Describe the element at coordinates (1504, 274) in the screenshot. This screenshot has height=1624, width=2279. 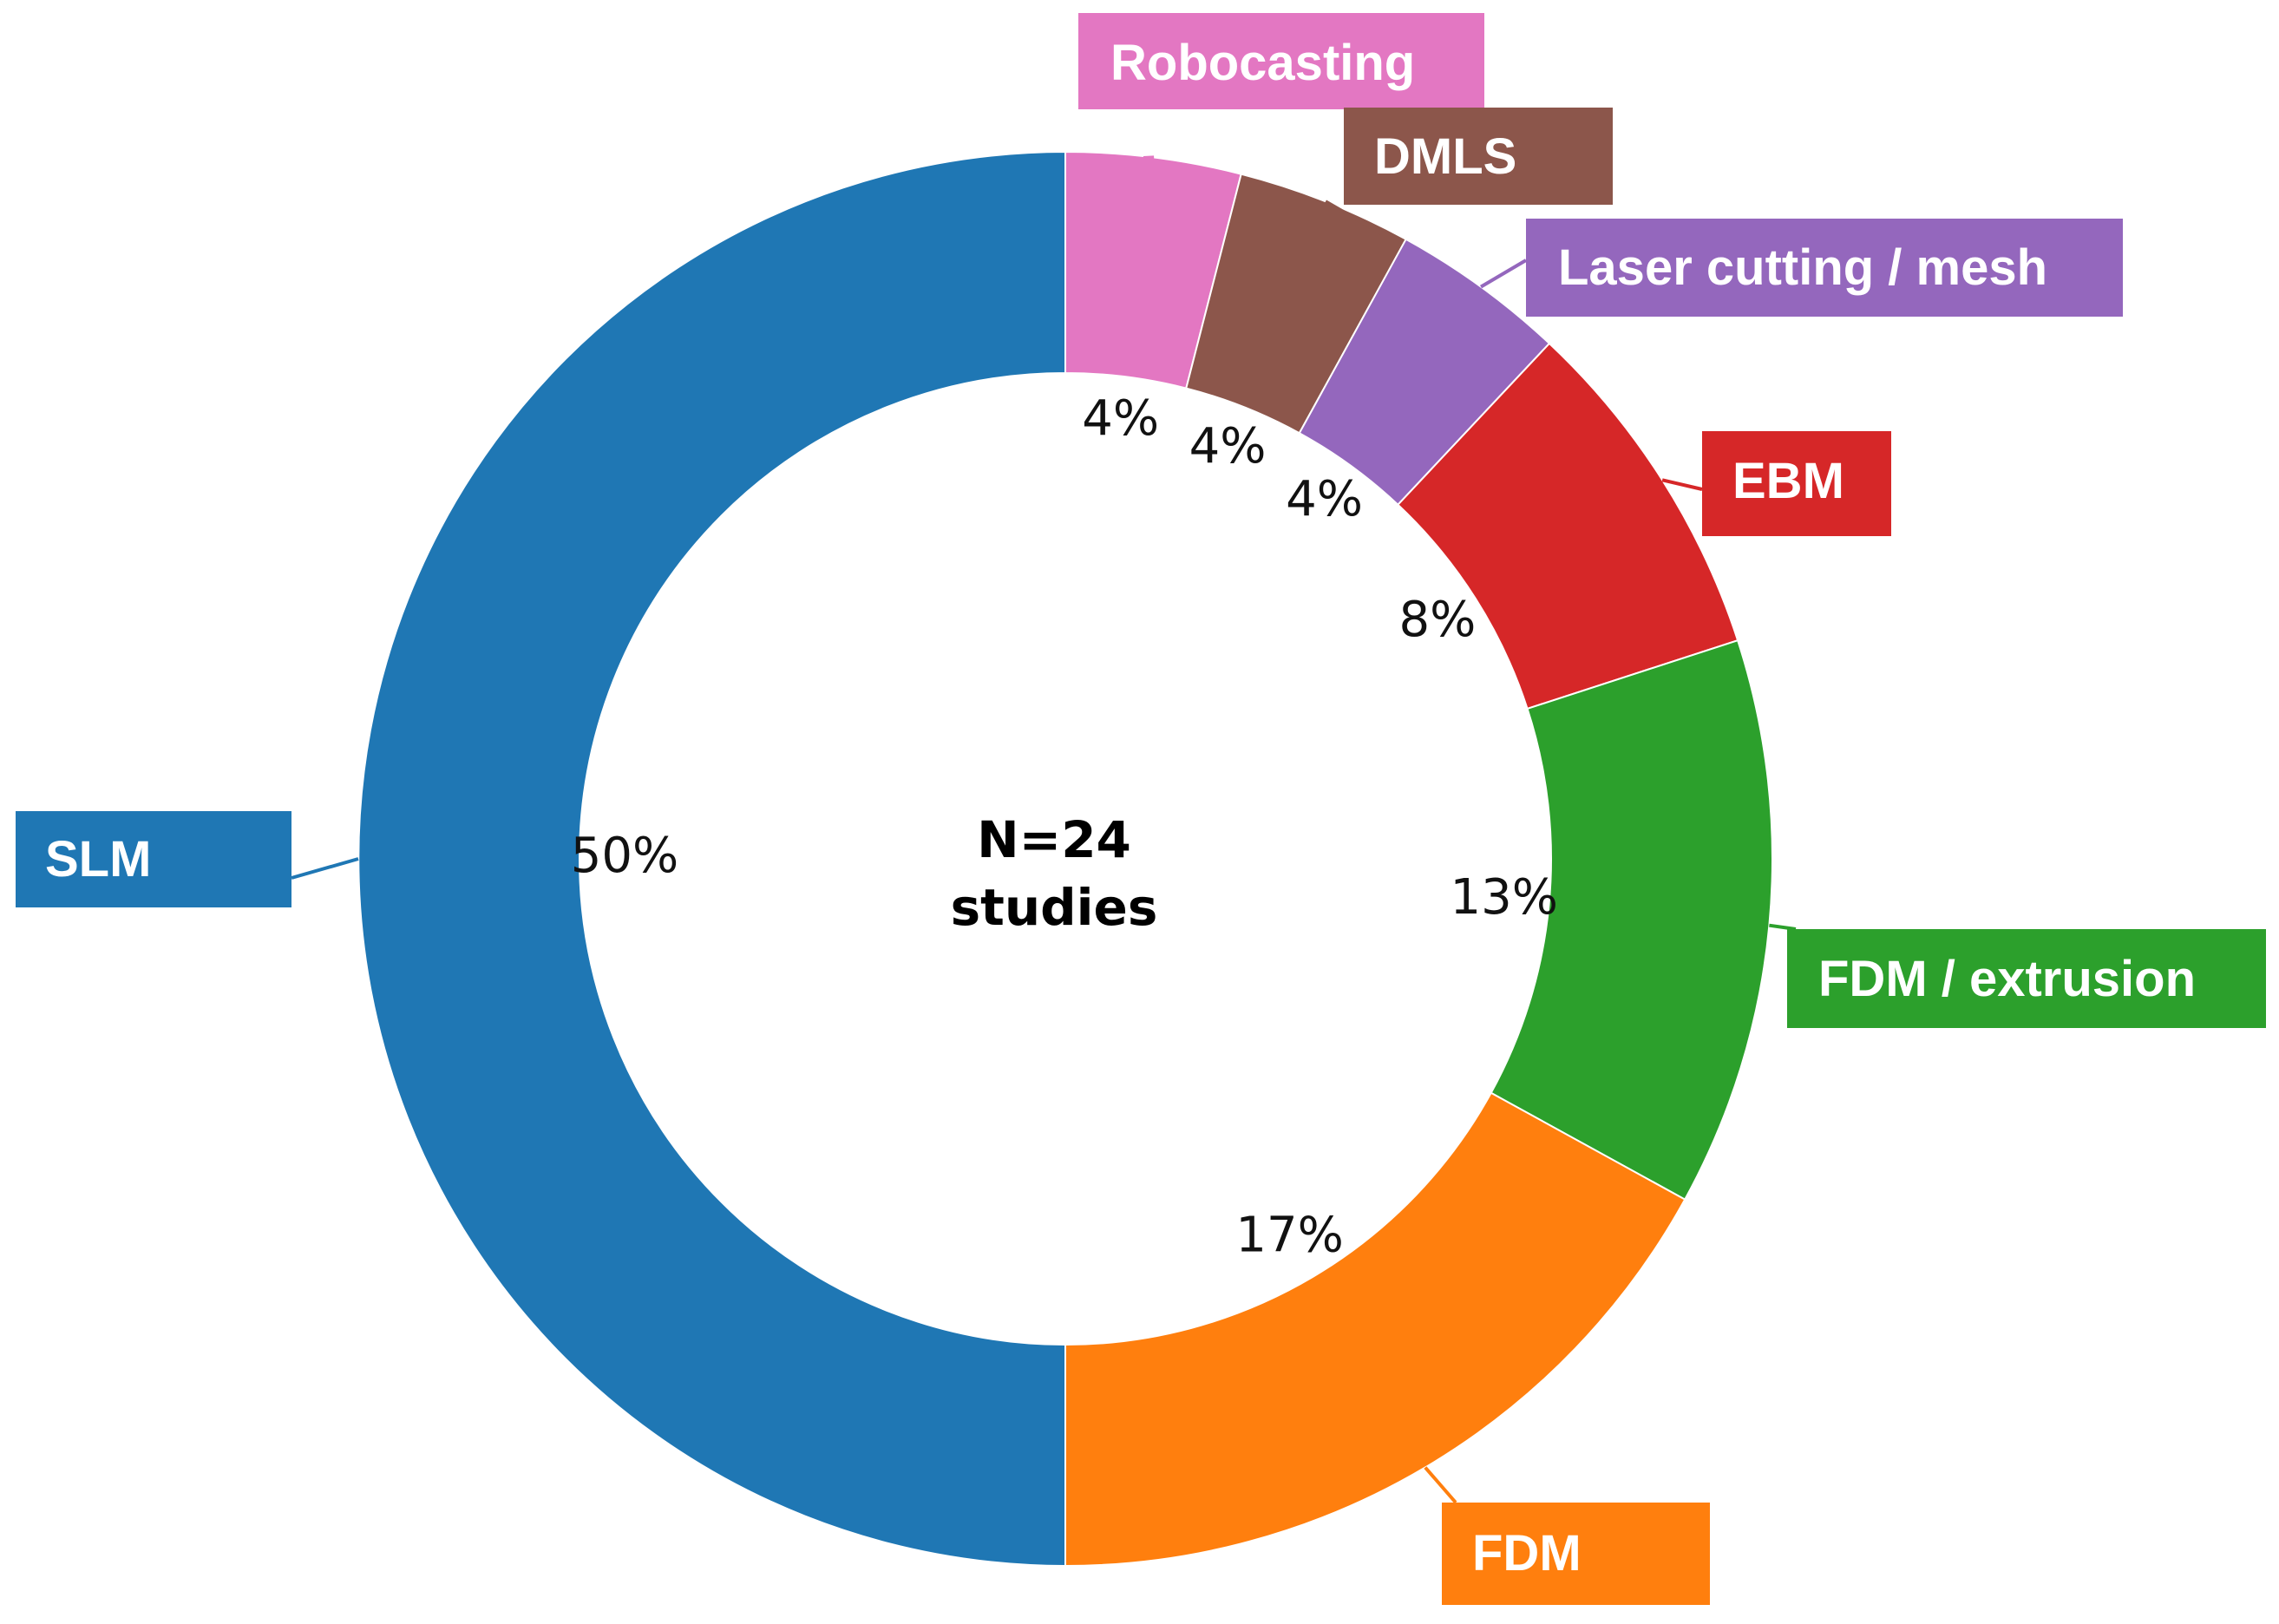
I see `leader-line-laser-cutting-mesh` at that location.